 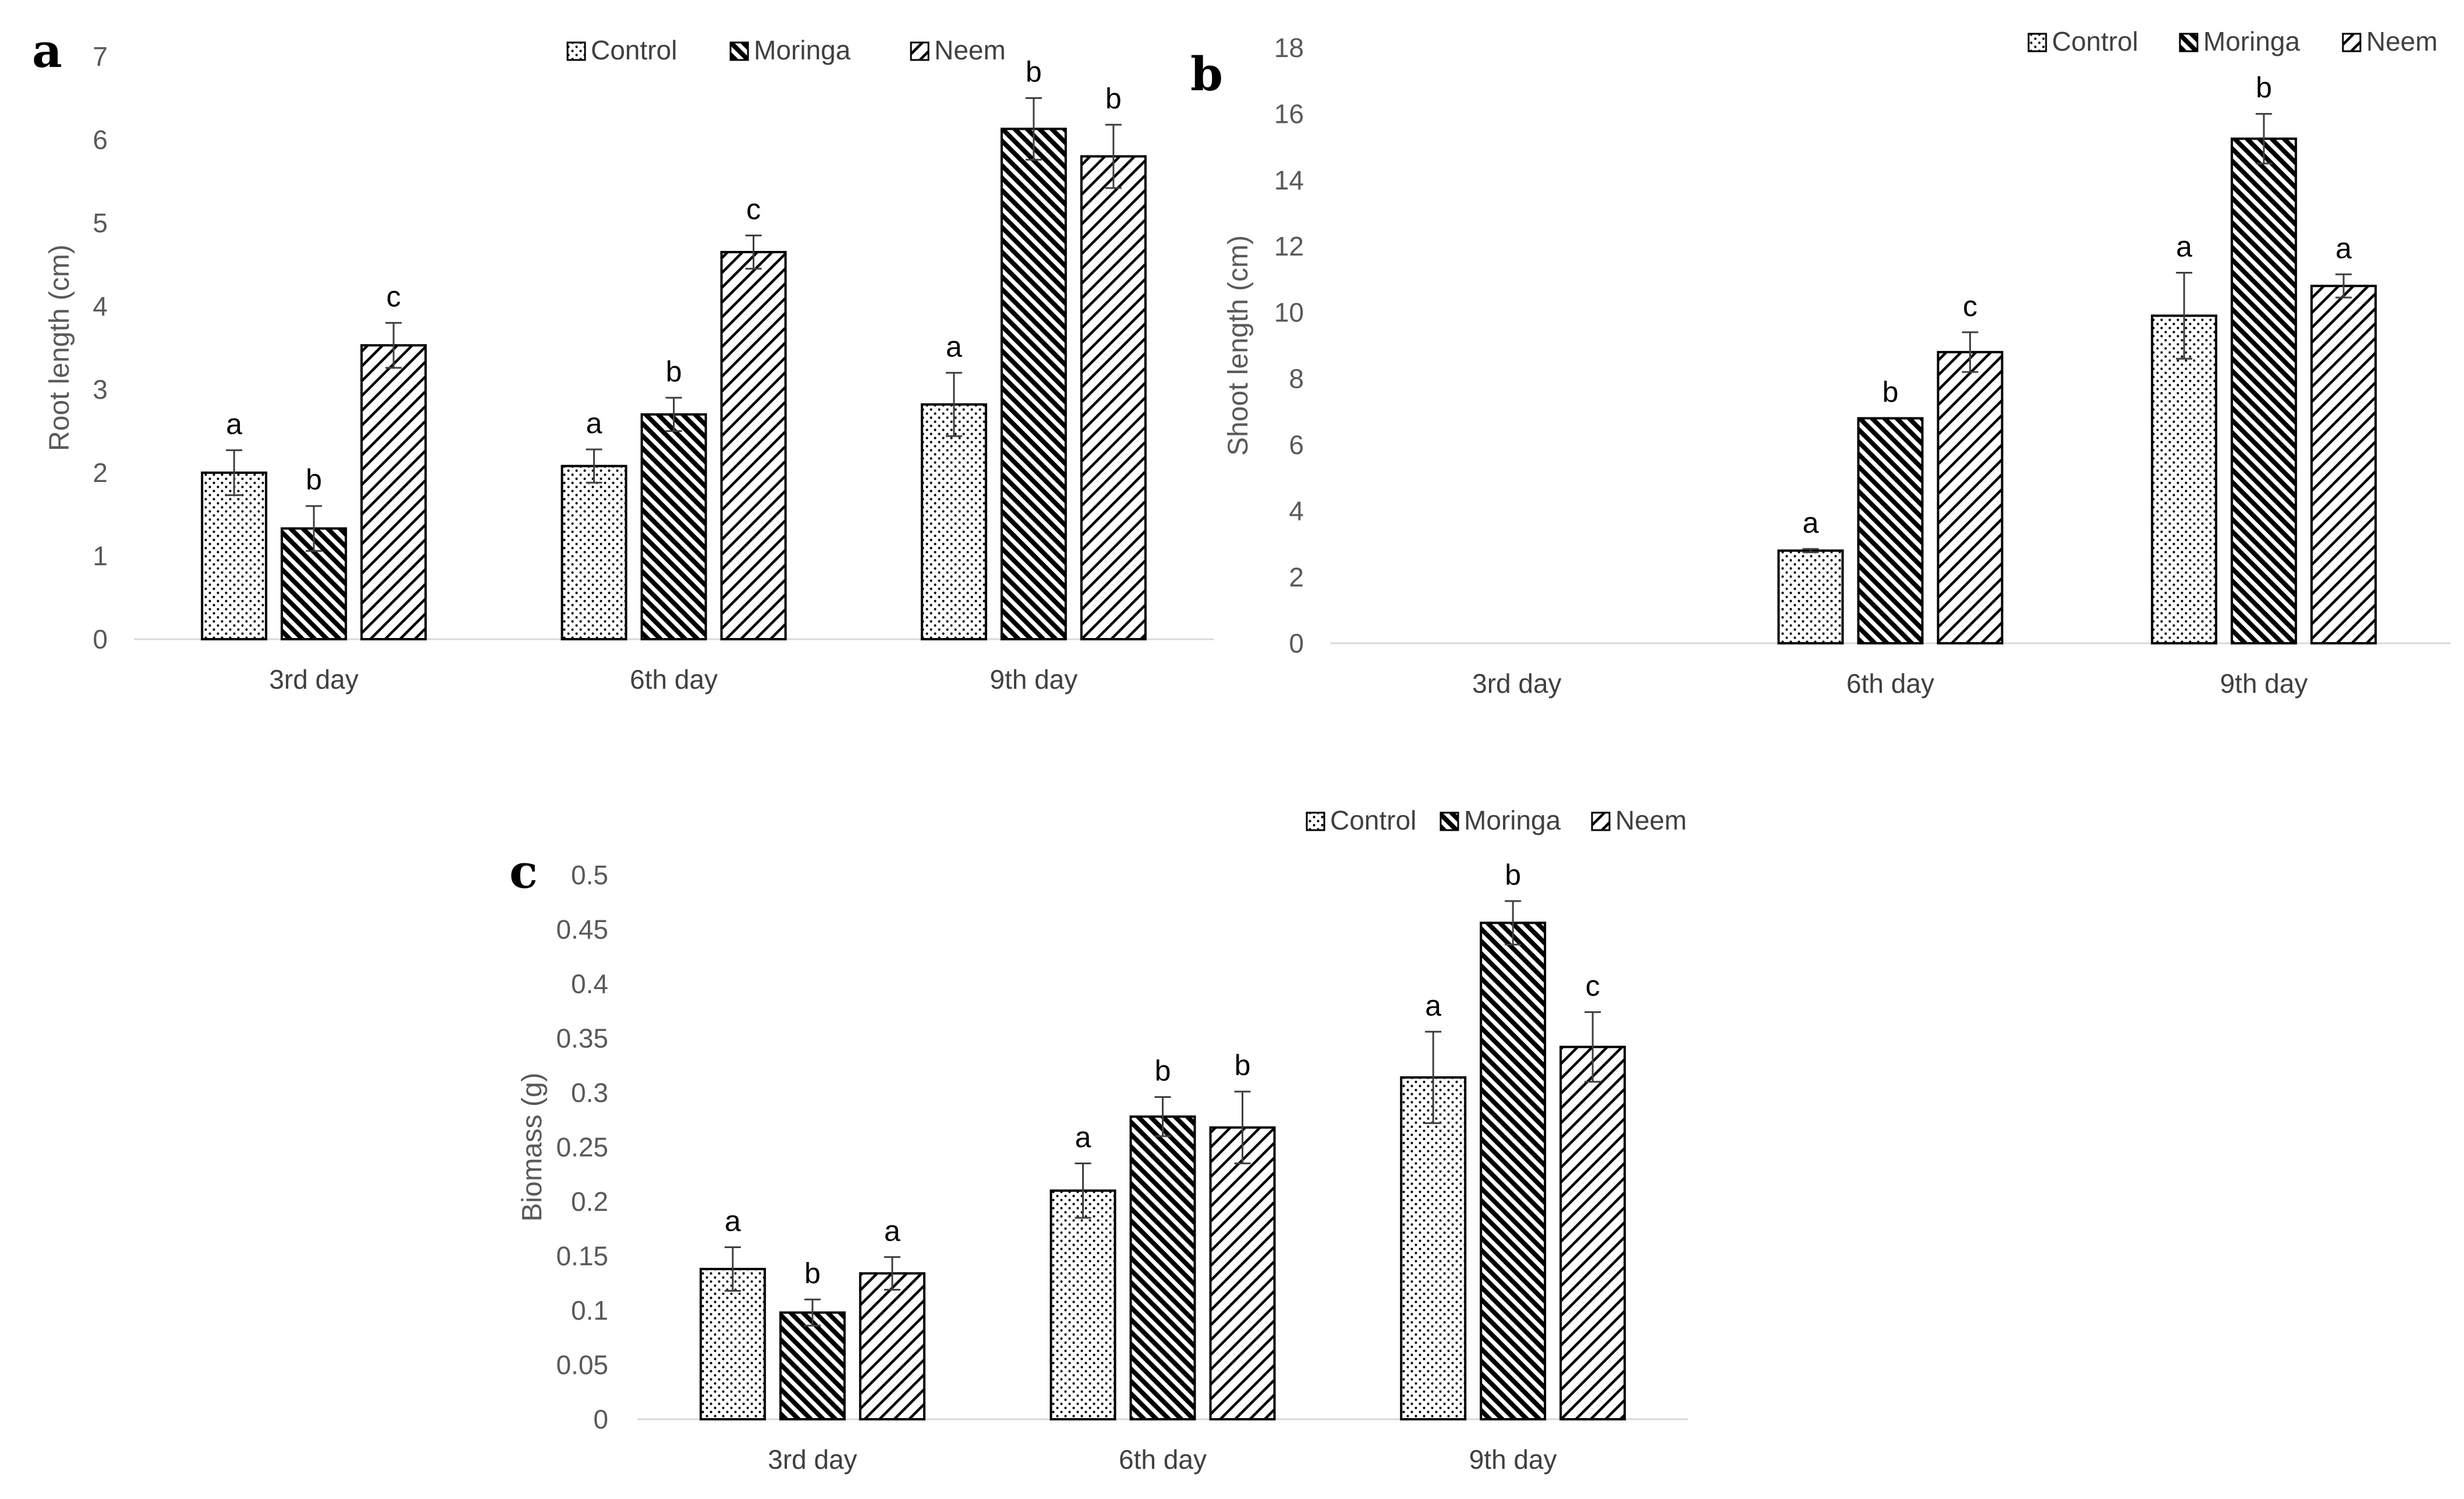 What do you see at coordinates (1289, 180) in the screenshot?
I see `y-tick-label: 14` at bounding box center [1289, 180].